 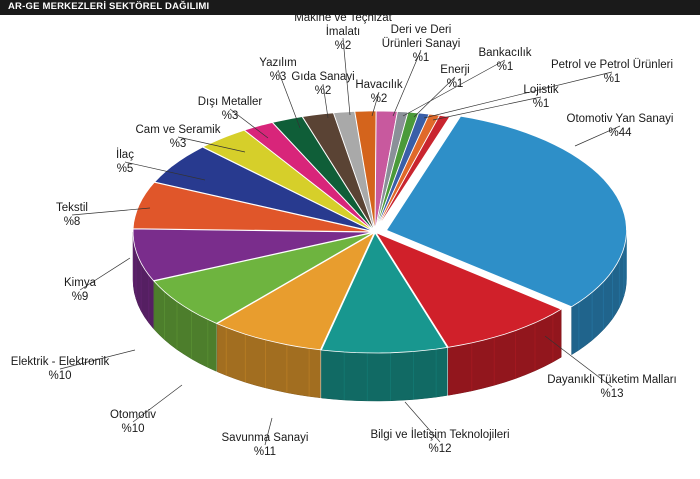 I want to click on slice-label: Savunma Sanayi %11, so click(x=265, y=445).